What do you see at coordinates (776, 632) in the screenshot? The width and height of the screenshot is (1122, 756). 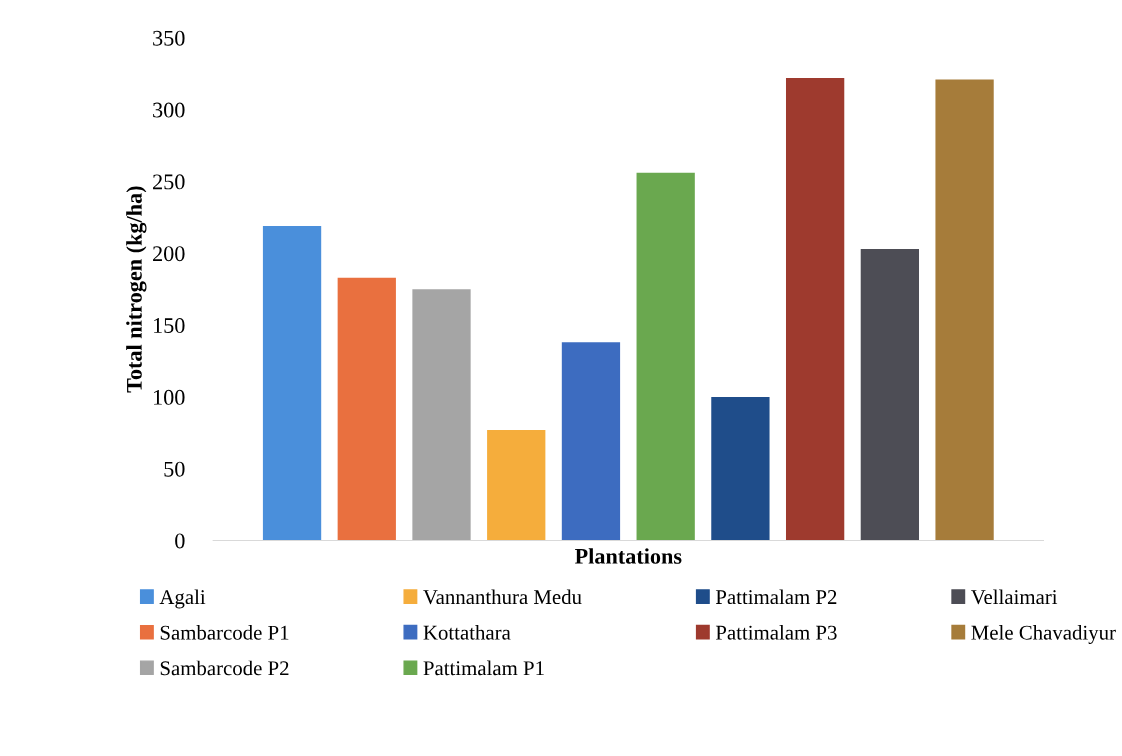 I see `legend-label: Pattimalam P3` at bounding box center [776, 632].